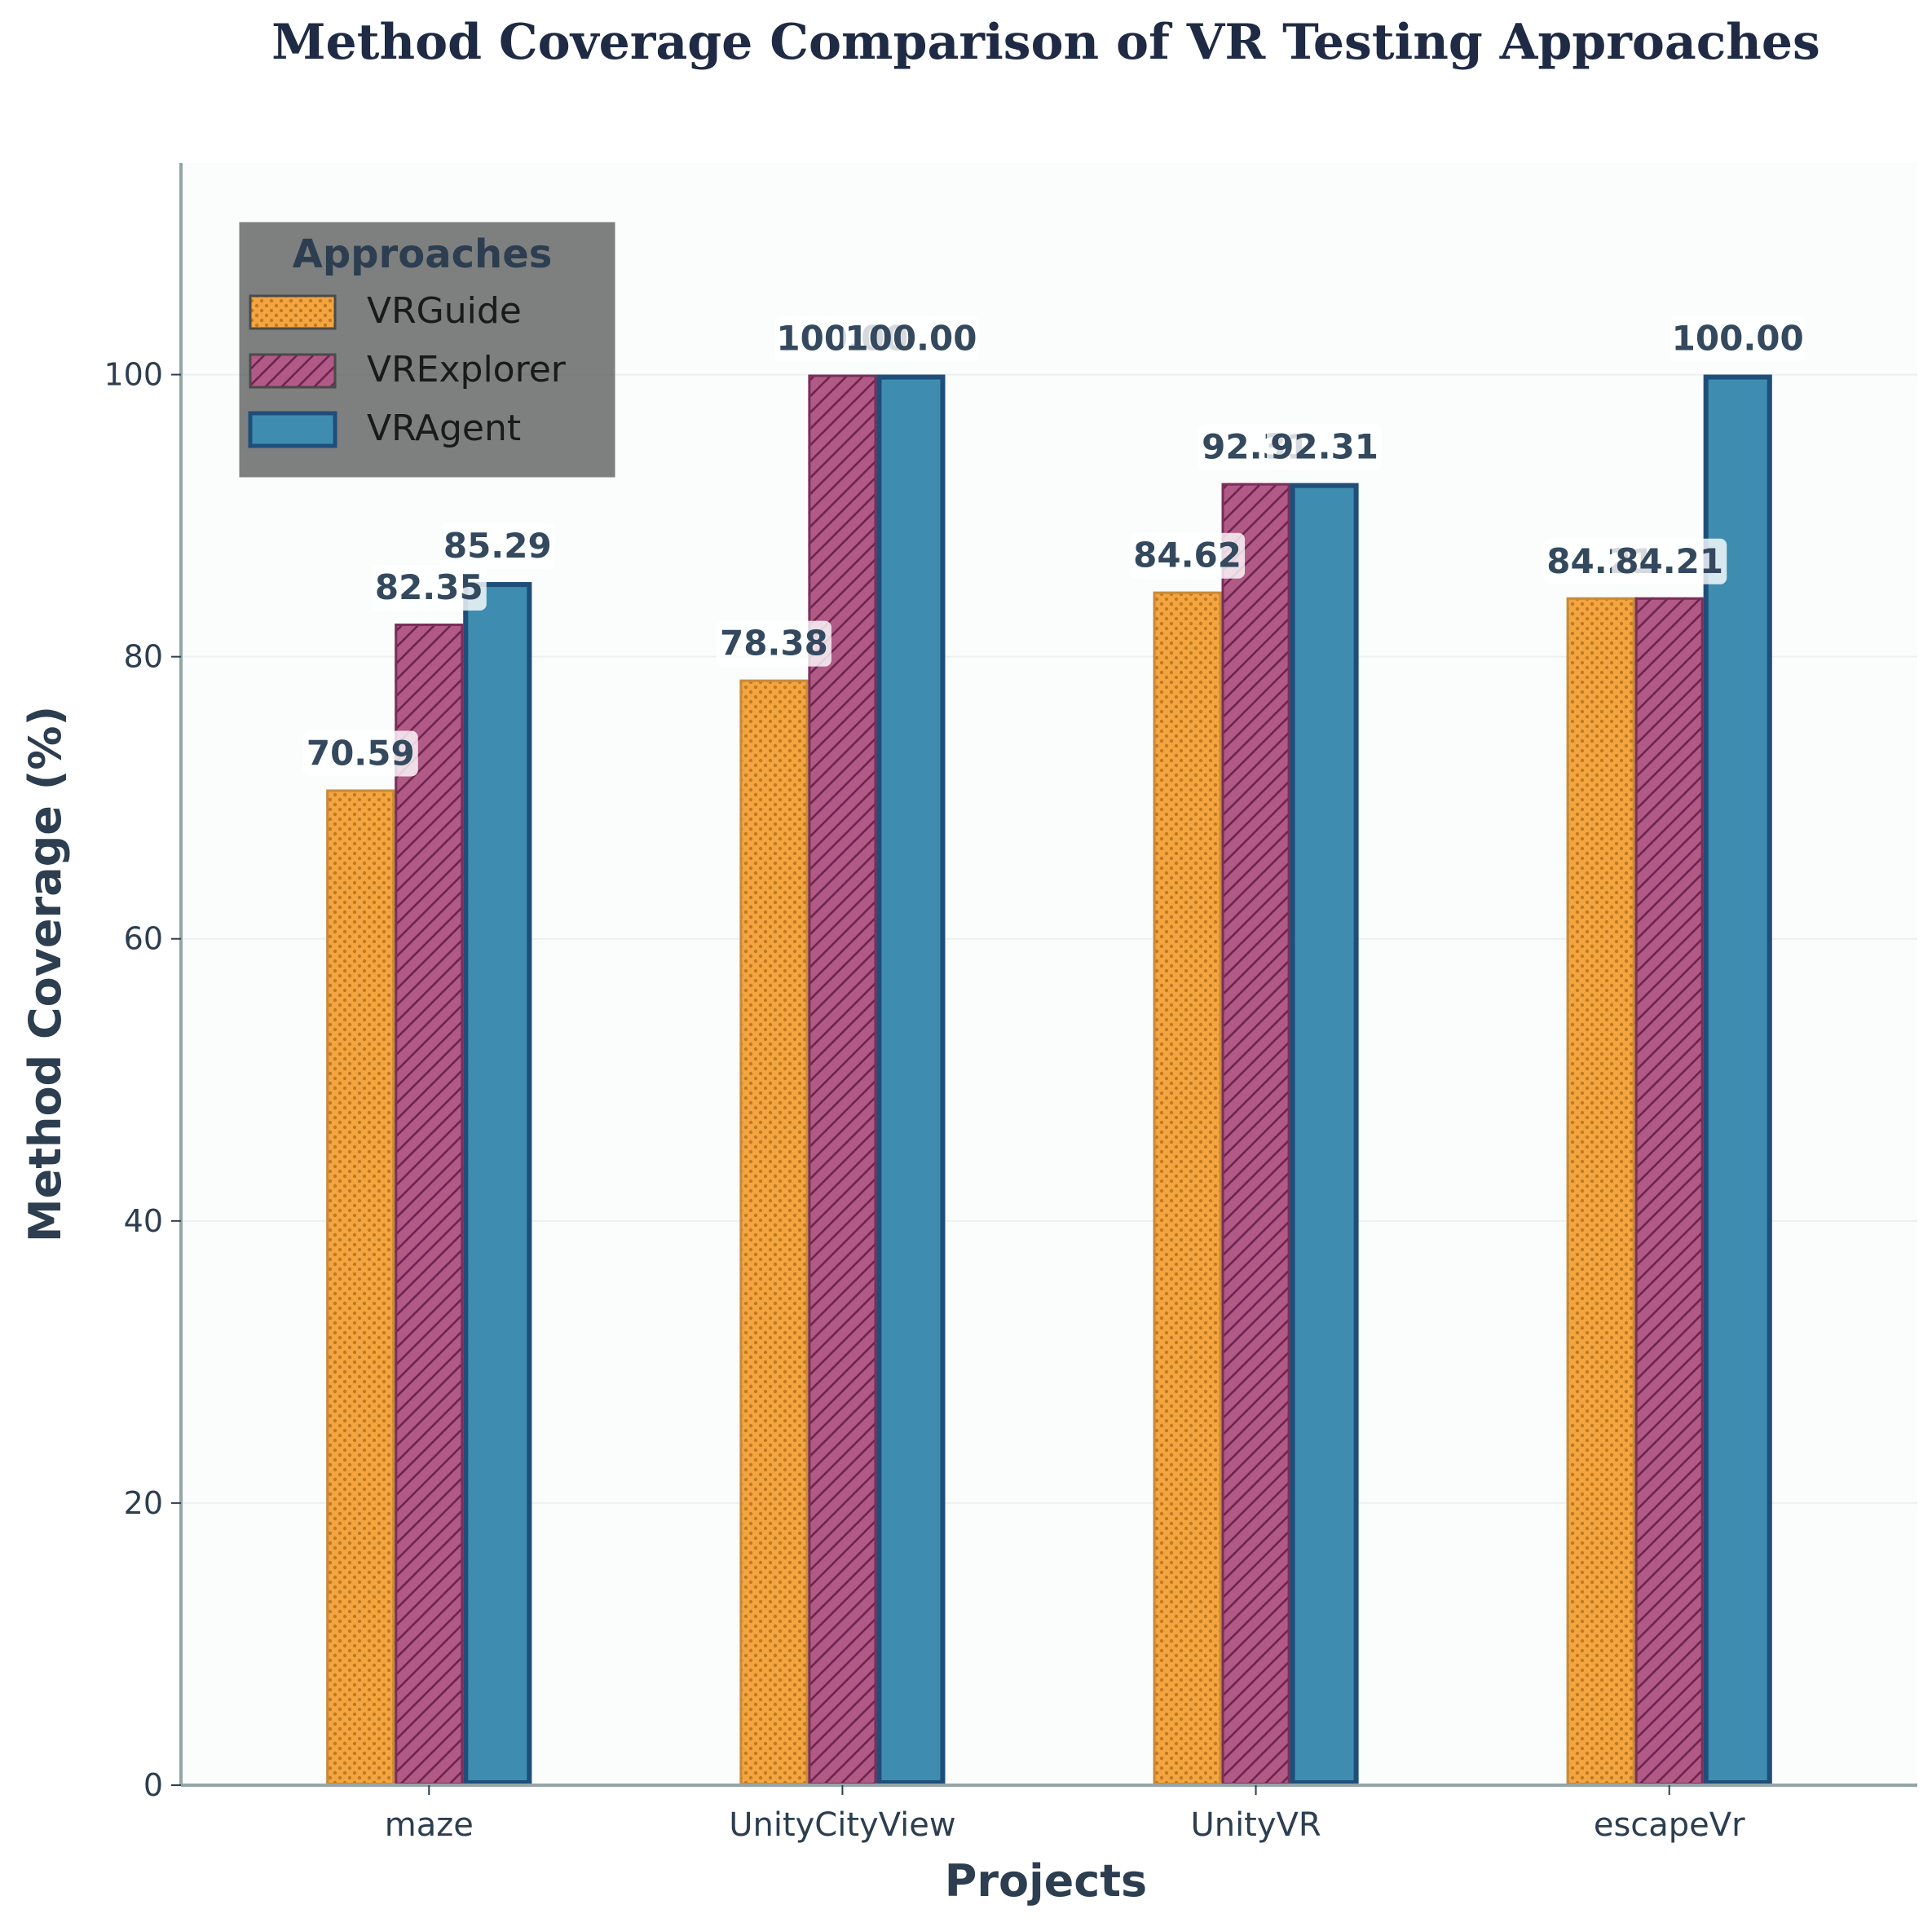 Image resolution: width=1932 pixels, height=1927 pixels. What do you see at coordinates (142, 1080) in the screenshot?
I see `y-ticks: 0 20 40 60 80 100` at bounding box center [142, 1080].